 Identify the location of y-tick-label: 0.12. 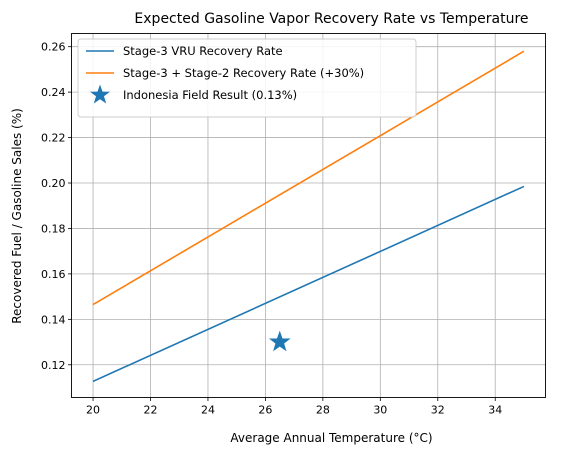
(53, 365).